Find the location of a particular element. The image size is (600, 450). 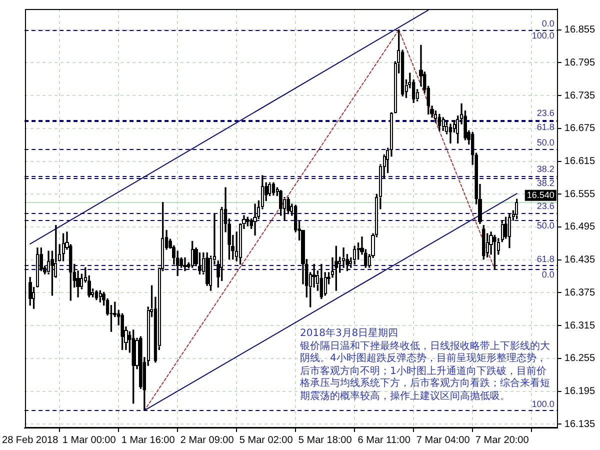

y-tick-label: 16.855 is located at coordinates (580, 30).